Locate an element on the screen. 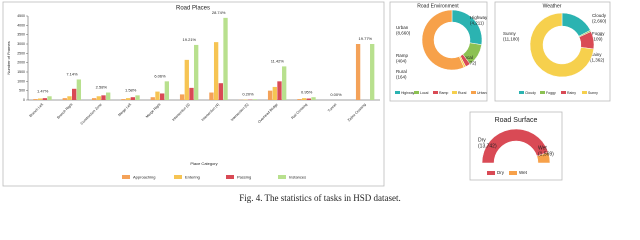  slice-value: (1,362) is located at coordinates (597, 60).